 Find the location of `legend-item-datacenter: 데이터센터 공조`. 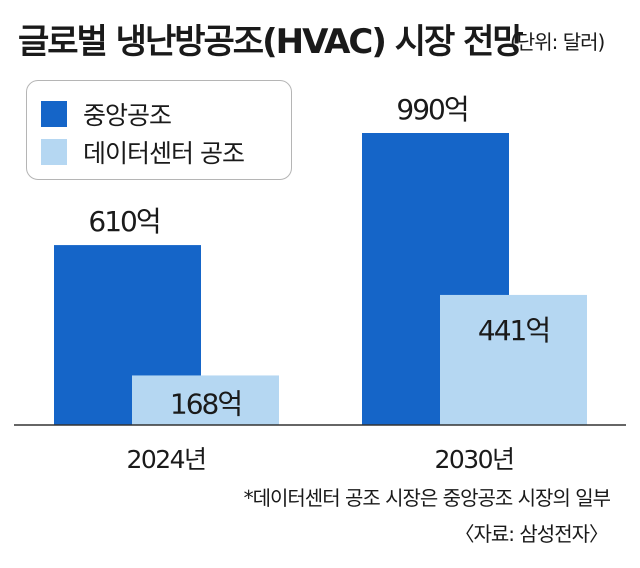

legend-item-datacenter: 데이터센터 공조 is located at coordinates (143, 152).